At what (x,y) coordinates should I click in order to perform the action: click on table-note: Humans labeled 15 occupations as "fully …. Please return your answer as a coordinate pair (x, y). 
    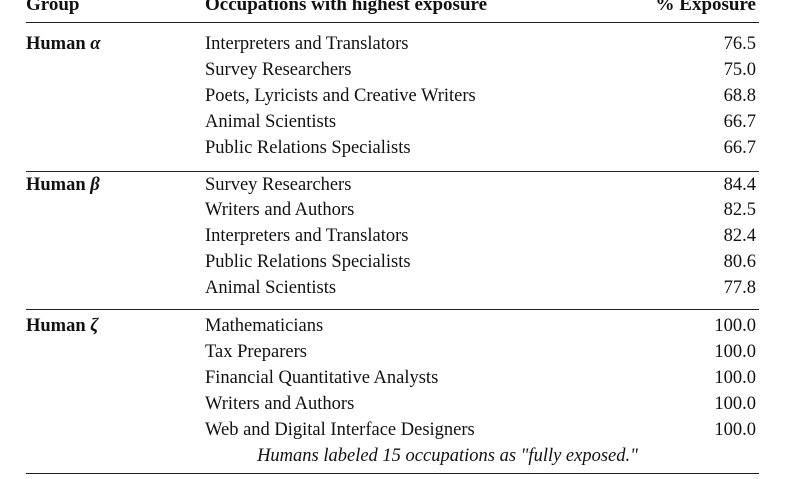
    Looking at the image, I should click on (447, 456).